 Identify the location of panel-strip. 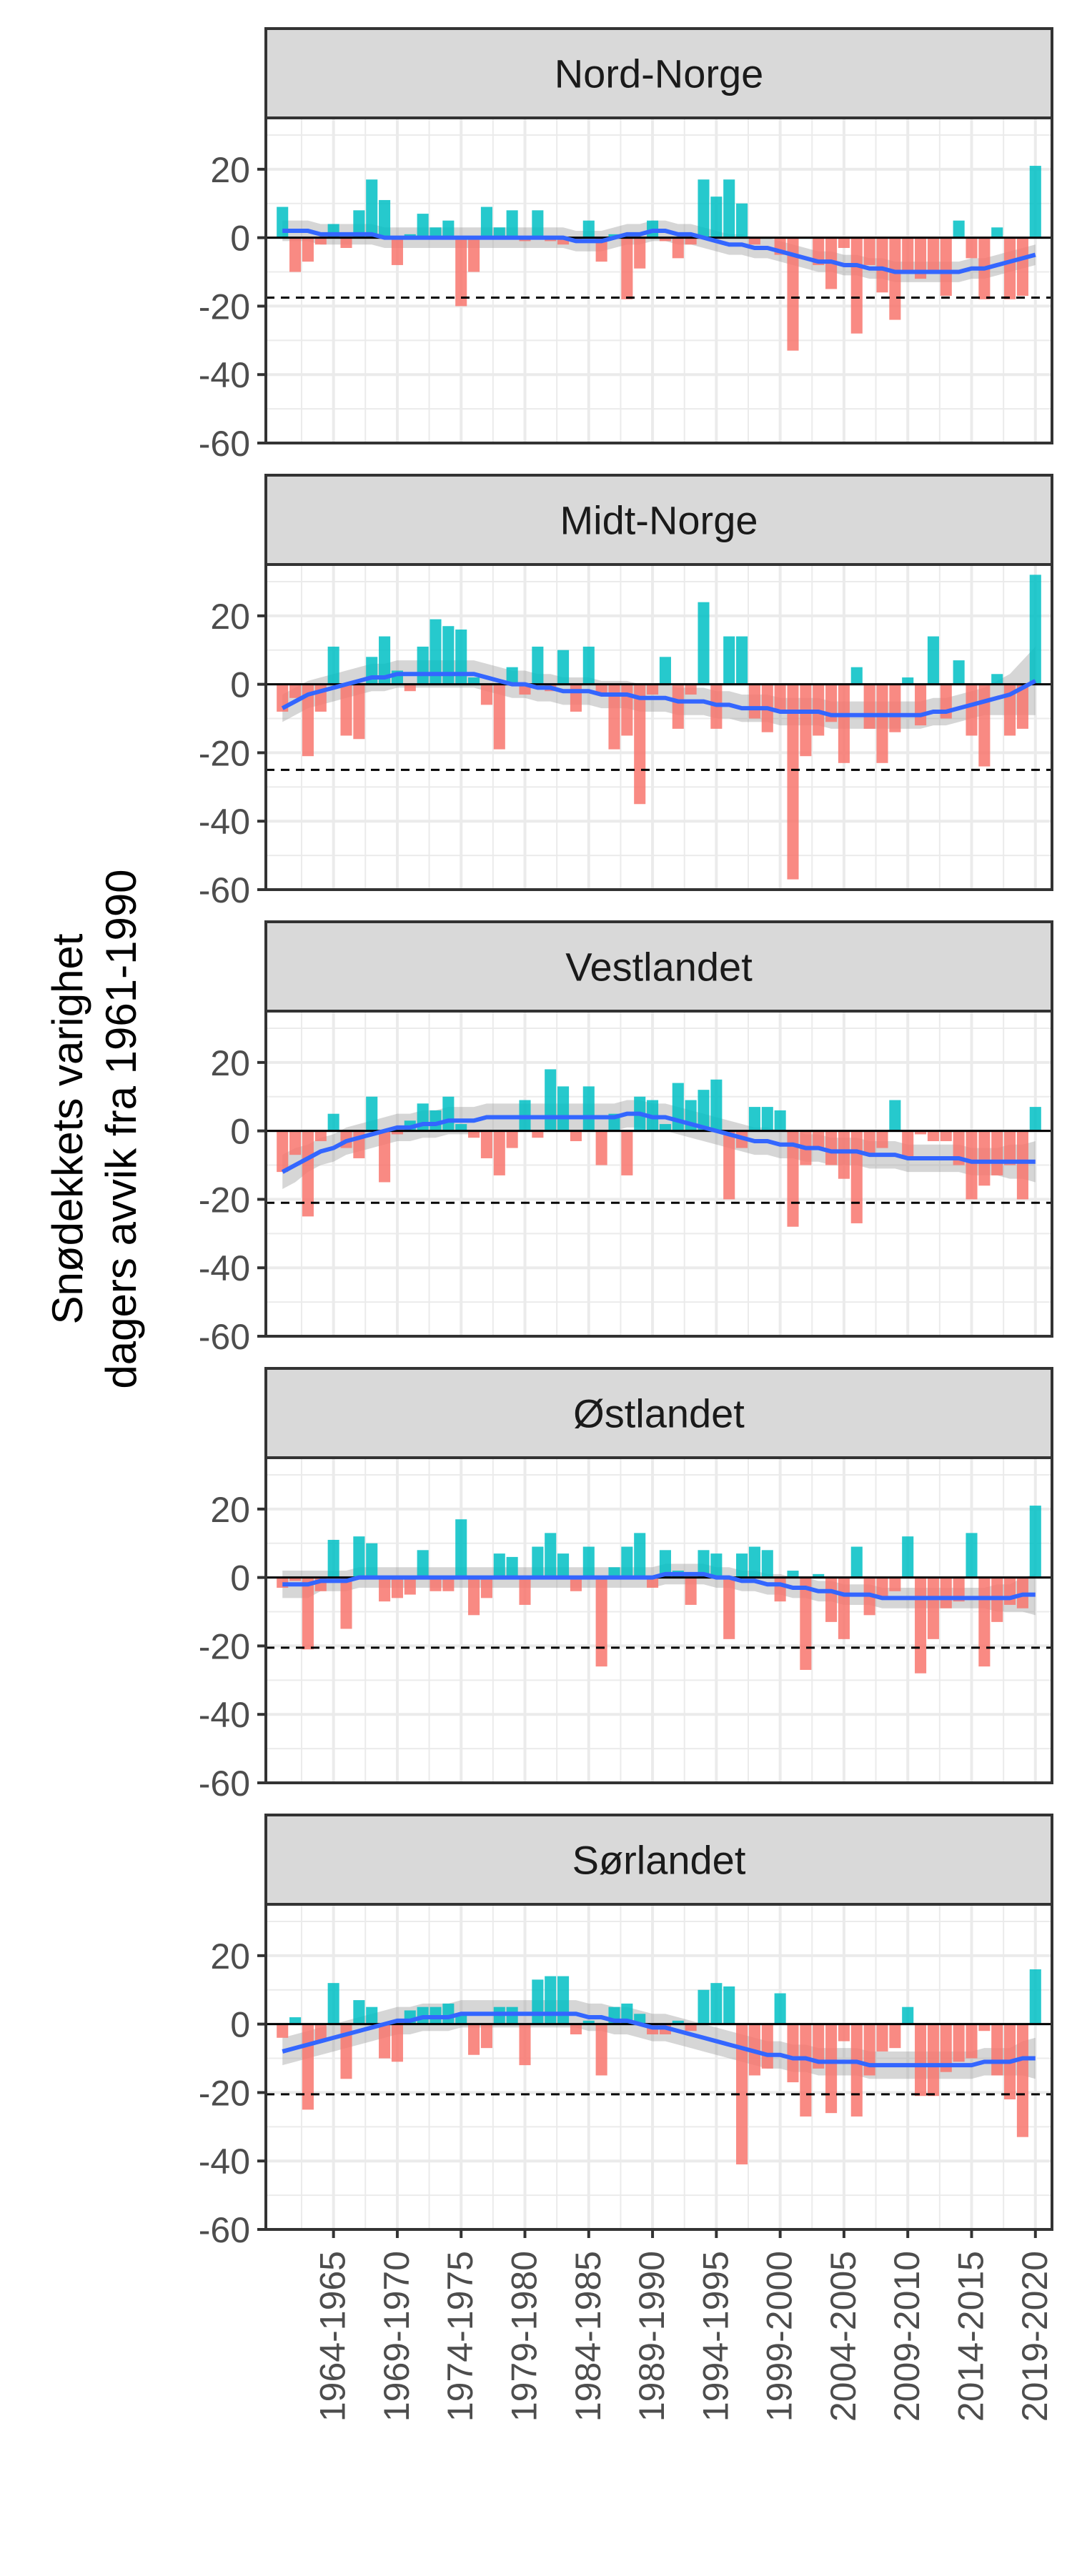
(658, 966).